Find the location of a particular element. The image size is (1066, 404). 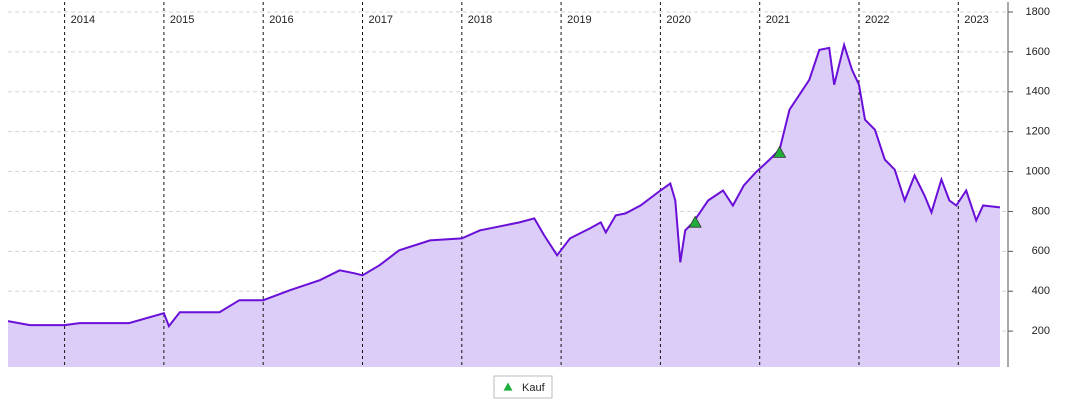

x-tick-label: 2021 is located at coordinates (778, 20).